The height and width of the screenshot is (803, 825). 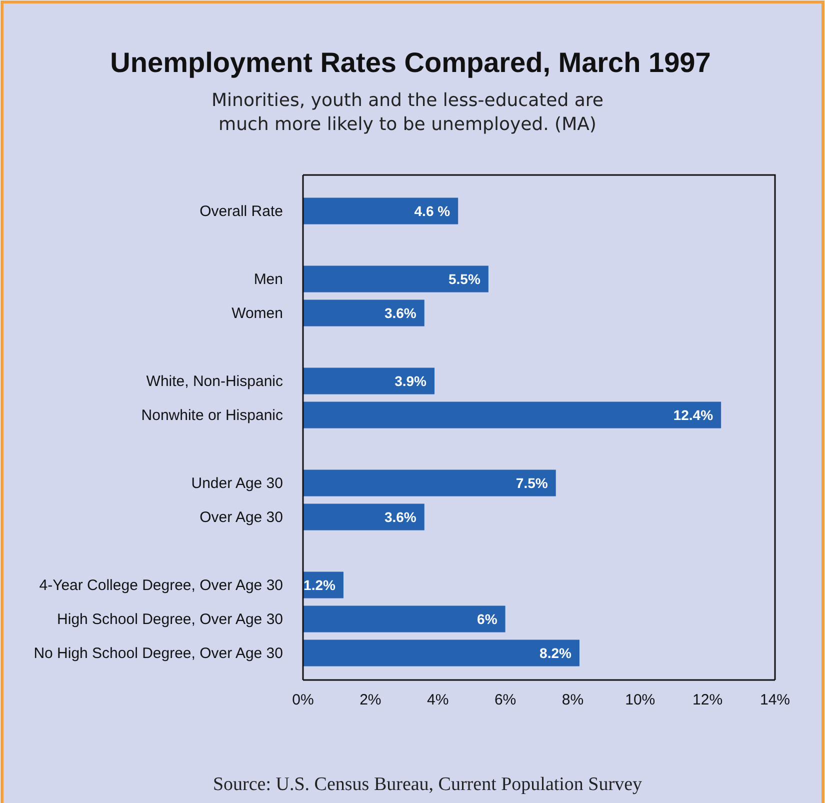 What do you see at coordinates (410, 62) in the screenshot?
I see `chart-title: Unemployment Rates Compared, March 1997` at bounding box center [410, 62].